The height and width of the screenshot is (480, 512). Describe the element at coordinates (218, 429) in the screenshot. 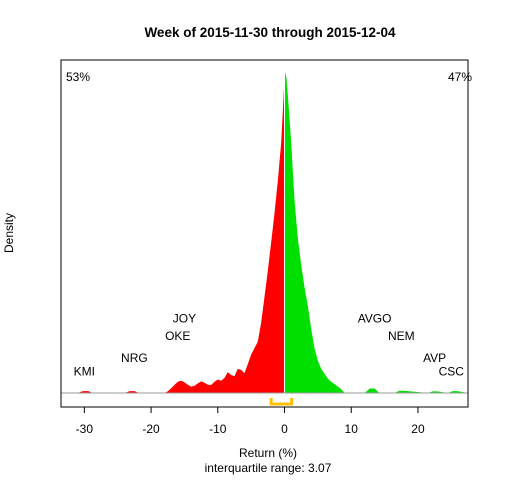

I see `x-tick-label: -10` at that location.